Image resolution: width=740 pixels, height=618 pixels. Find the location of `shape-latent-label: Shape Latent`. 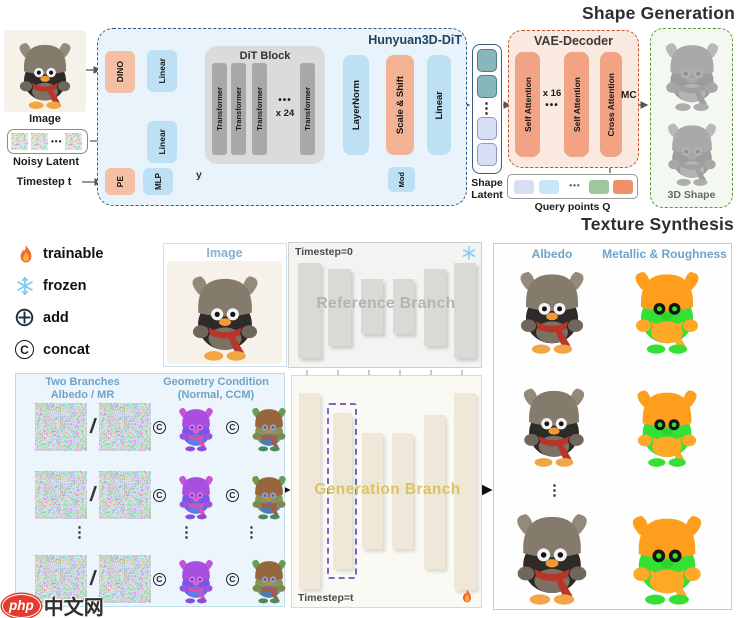

shape-latent-label: Shape Latent is located at coordinates (487, 189).